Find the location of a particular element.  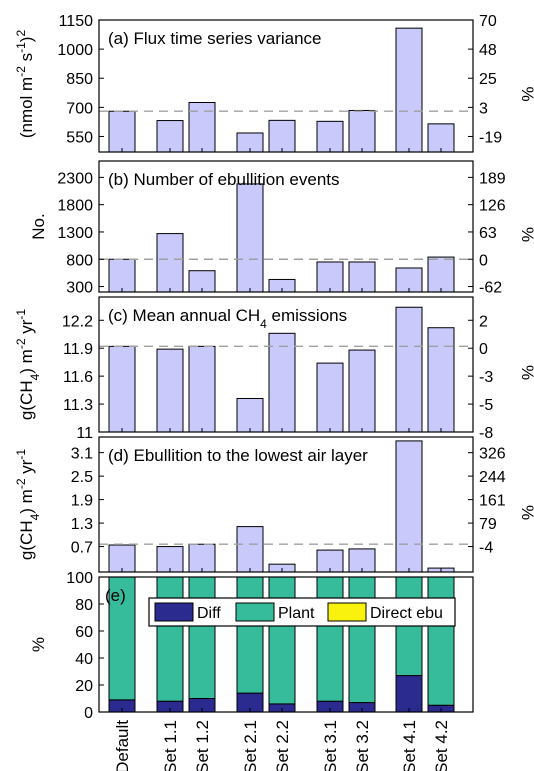

panel-title: (e) is located at coordinates (115, 595).